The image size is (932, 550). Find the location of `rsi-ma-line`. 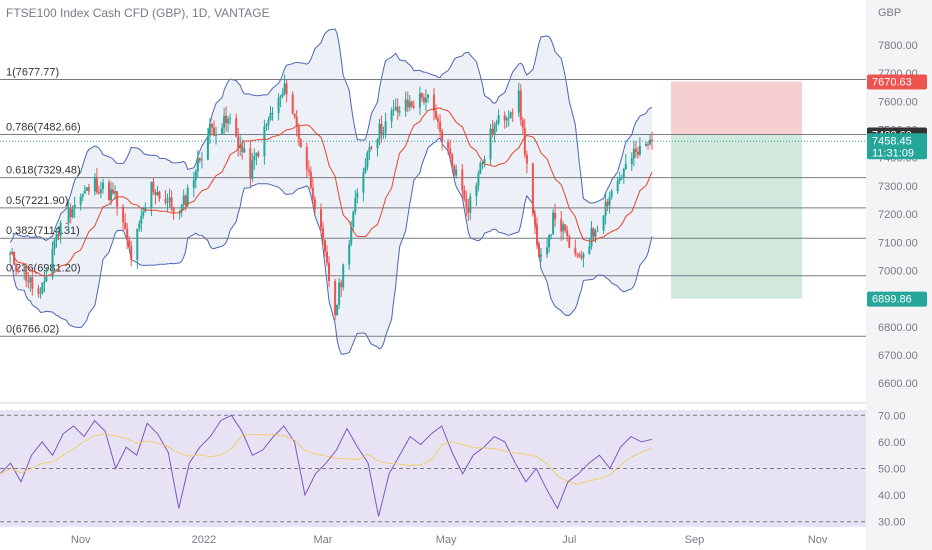

rsi-ma-line is located at coordinates (326, 459).